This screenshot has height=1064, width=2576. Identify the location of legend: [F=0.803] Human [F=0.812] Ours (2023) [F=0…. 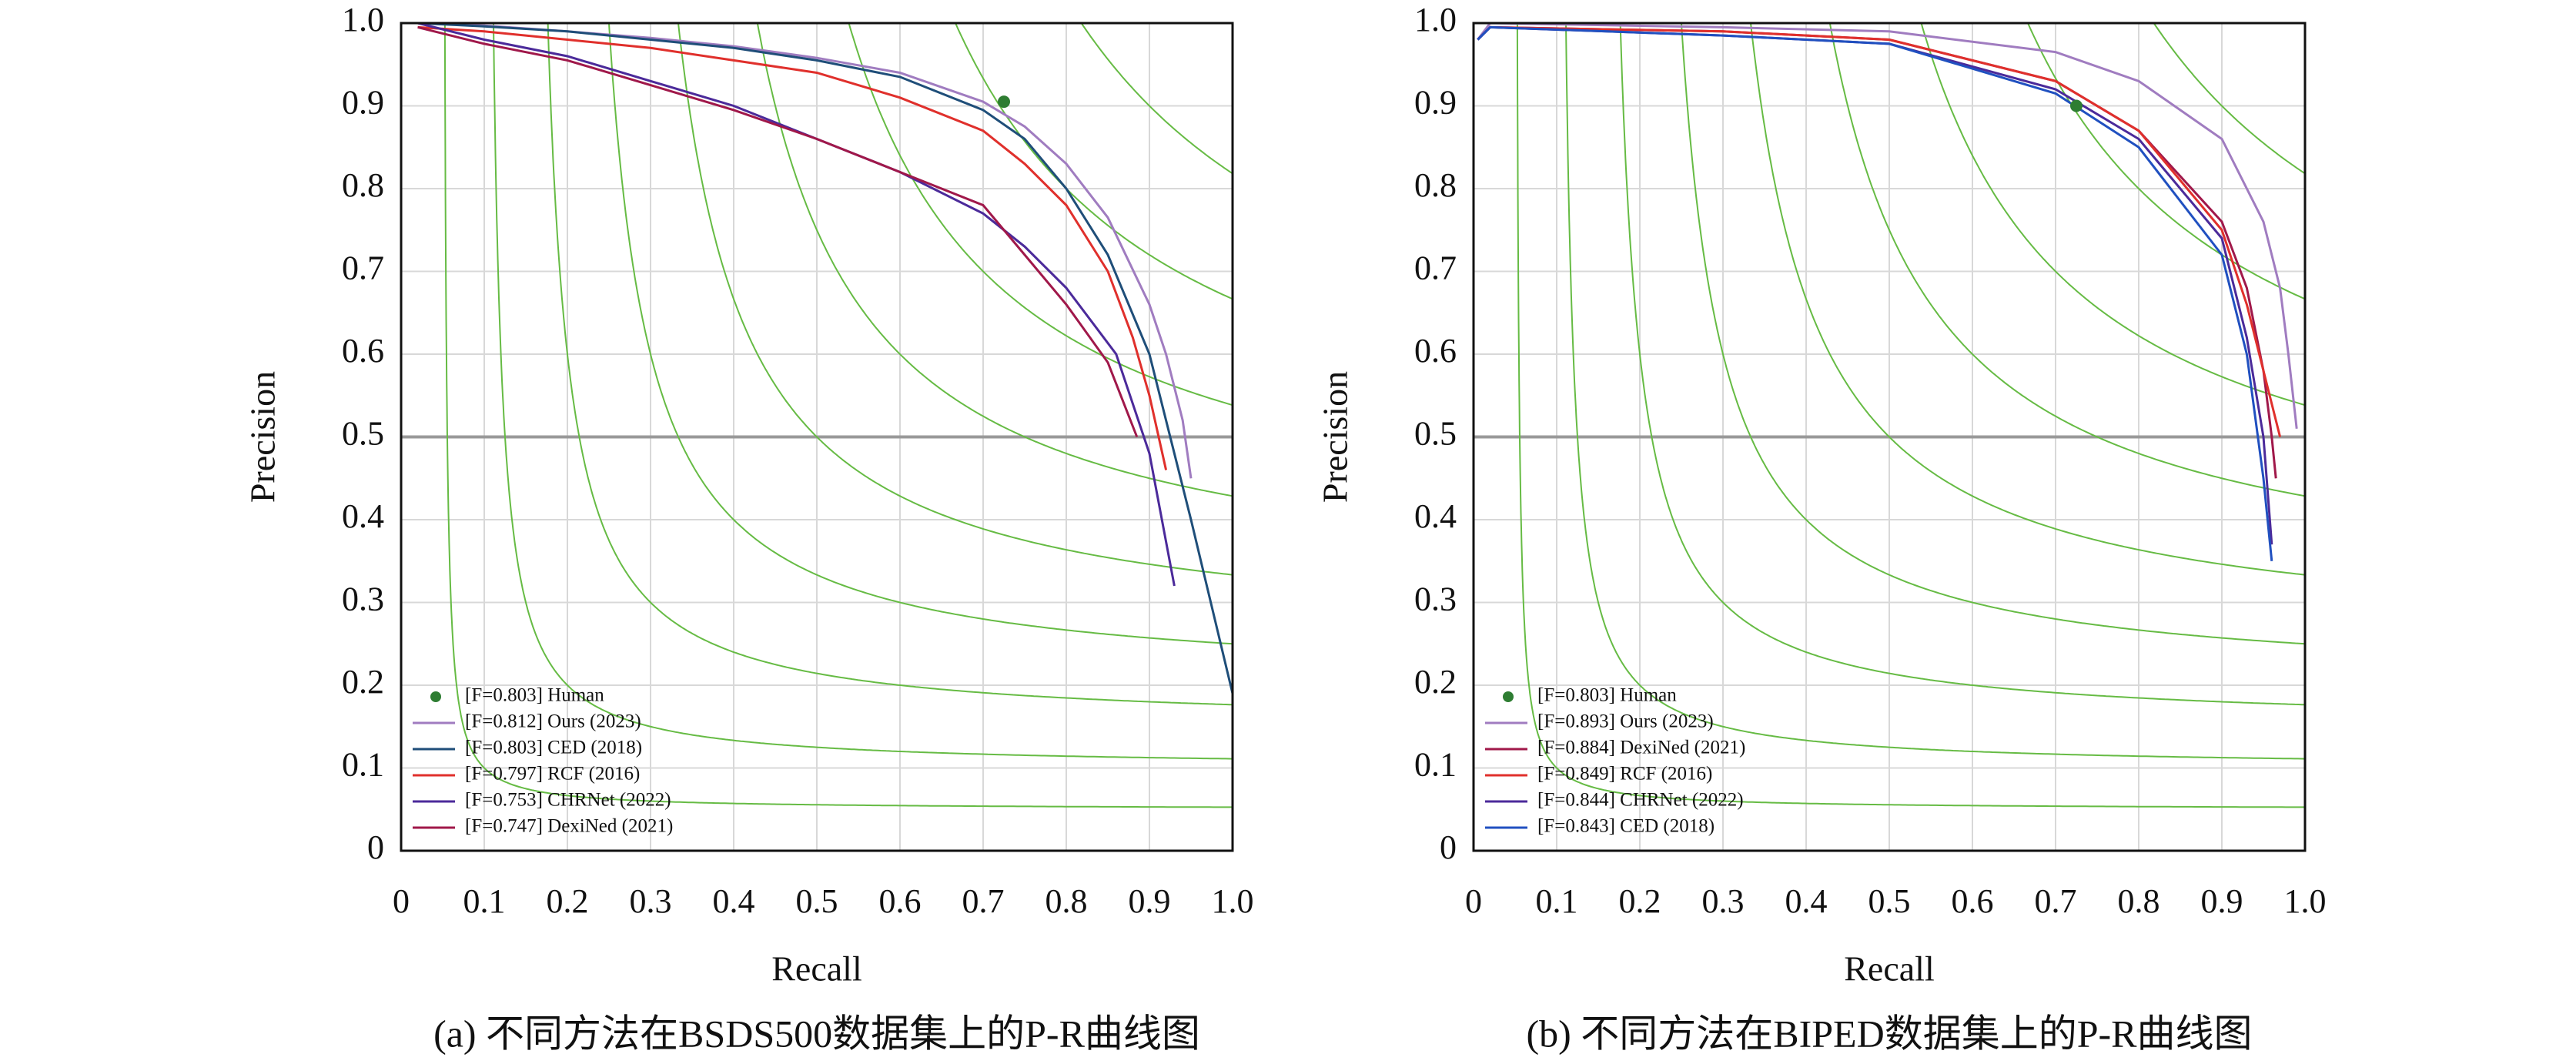
(543, 761).